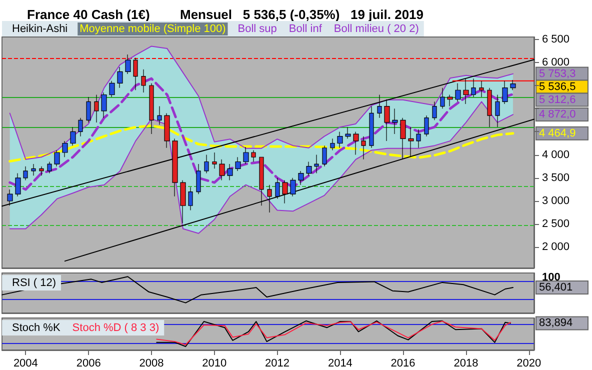  Describe the element at coordinates (557, 133) in the screenshot. I see `annotation: 4 464,9` at that location.